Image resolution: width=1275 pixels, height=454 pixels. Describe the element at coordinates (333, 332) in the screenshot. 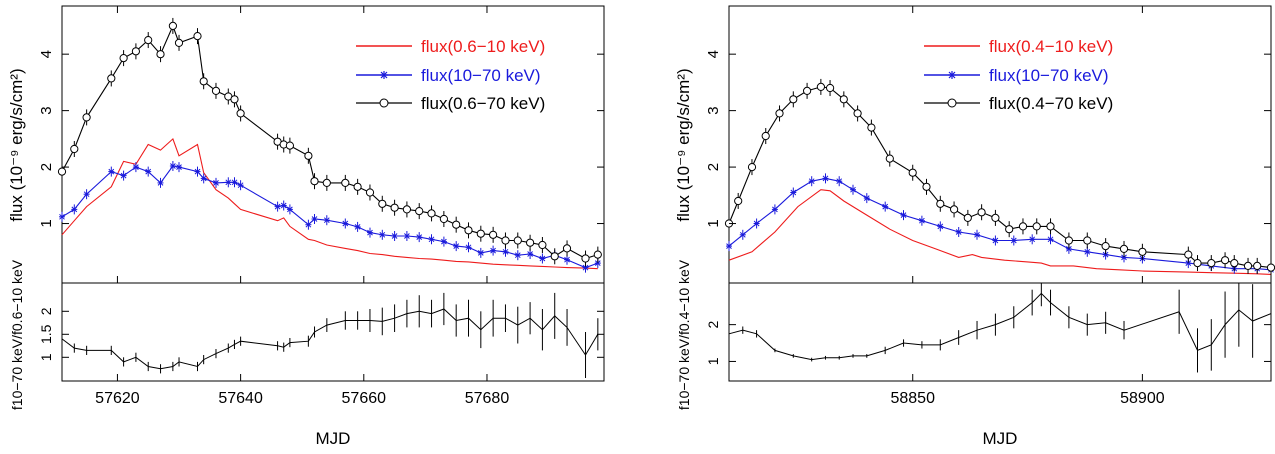

I see `ratio-plot-frame` at that location.